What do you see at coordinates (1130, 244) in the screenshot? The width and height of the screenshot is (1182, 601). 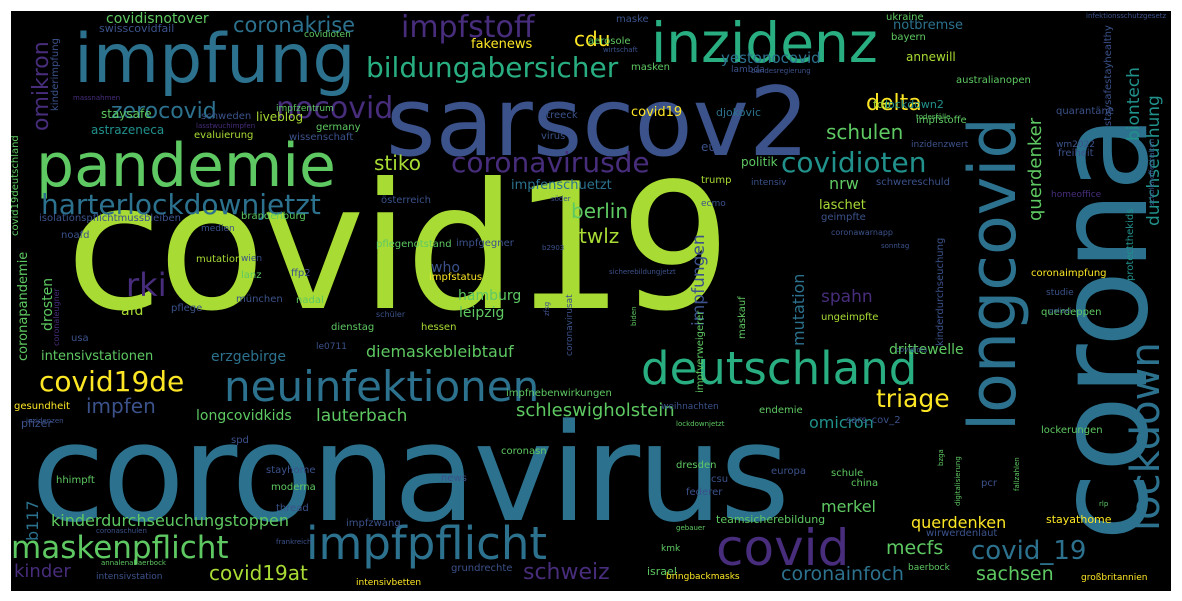 I see `word-protectthekids: protectthekids` at bounding box center [1130, 244].